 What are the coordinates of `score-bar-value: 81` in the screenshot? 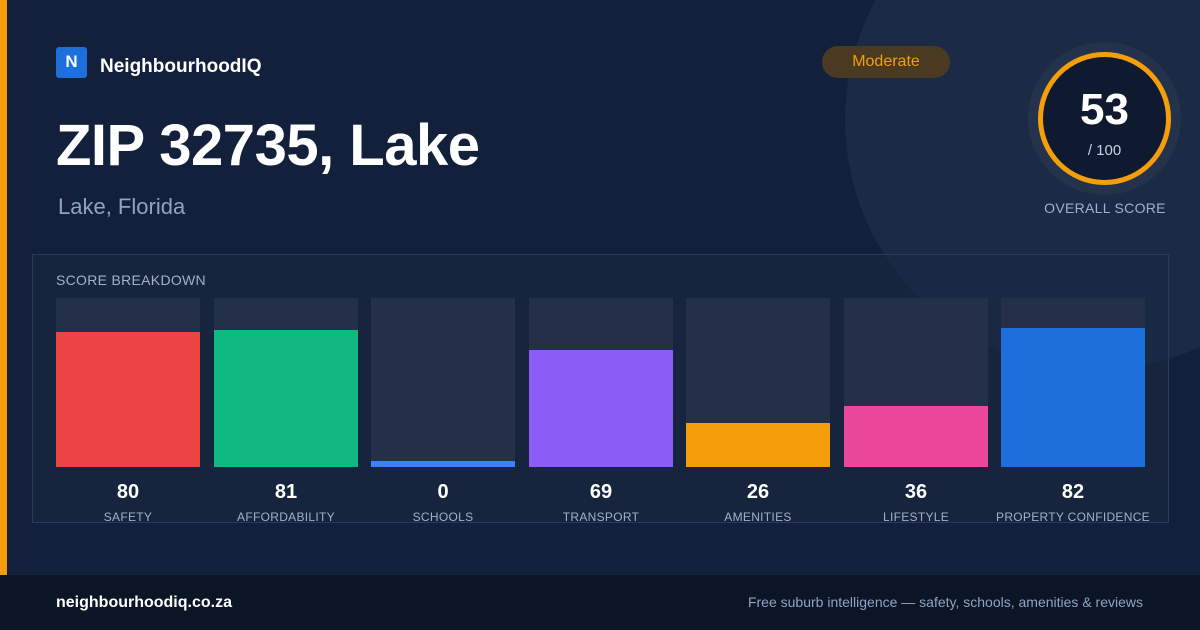 It's located at (286, 492).